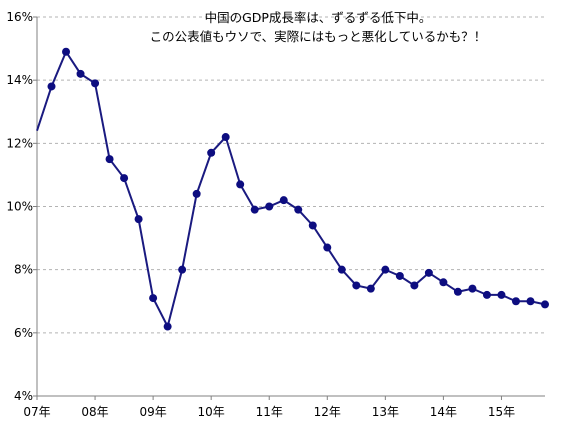  What do you see at coordinates (318, 17) in the screenshot?
I see `chart-title-line-1: 中国のGDP成長率は、ずるずる低下中。` at bounding box center [318, 17].